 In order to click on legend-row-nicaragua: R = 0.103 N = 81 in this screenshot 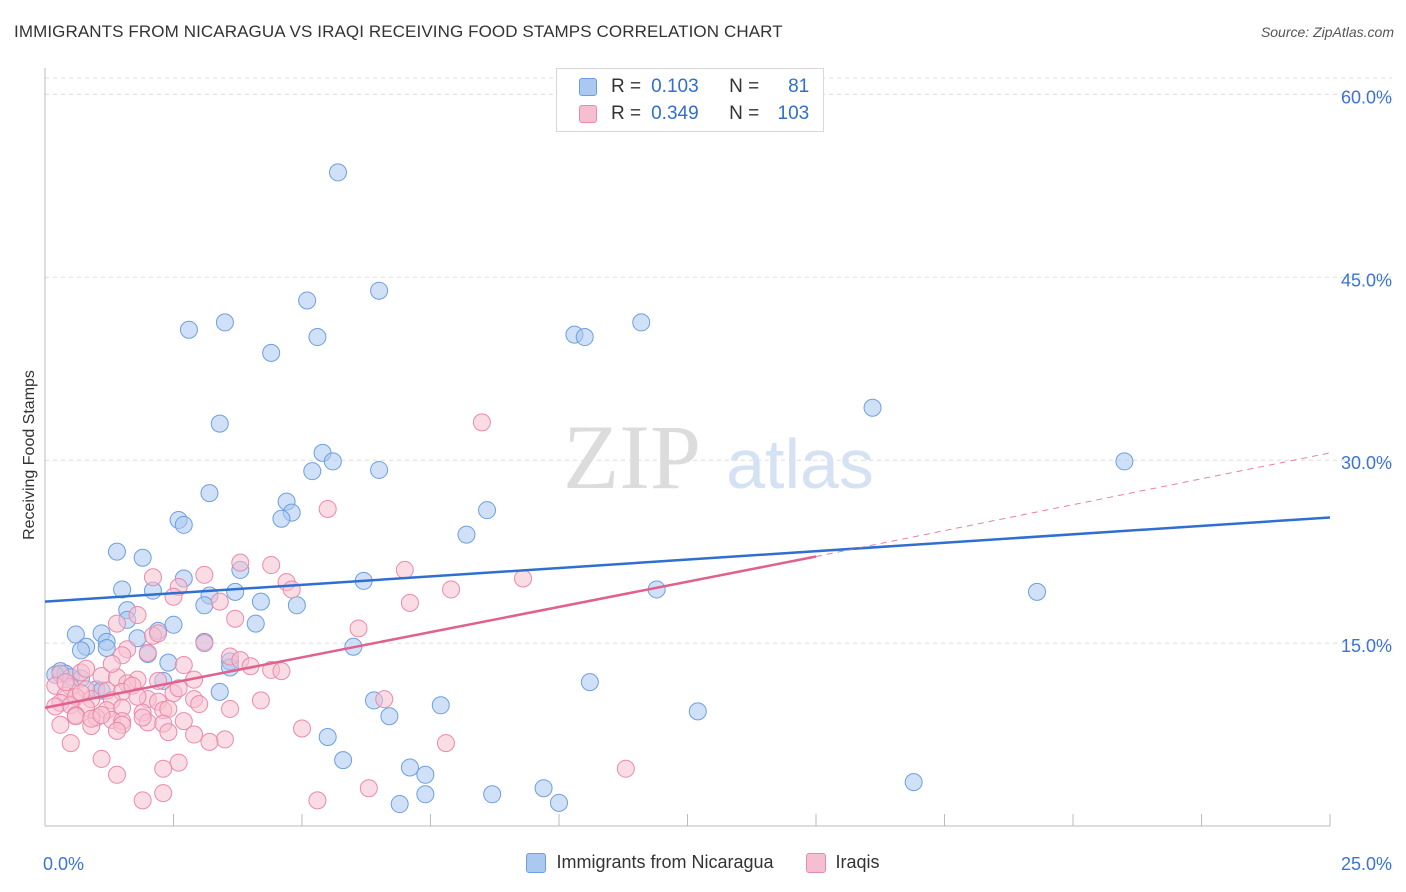, I will do `click(694, 87)`.